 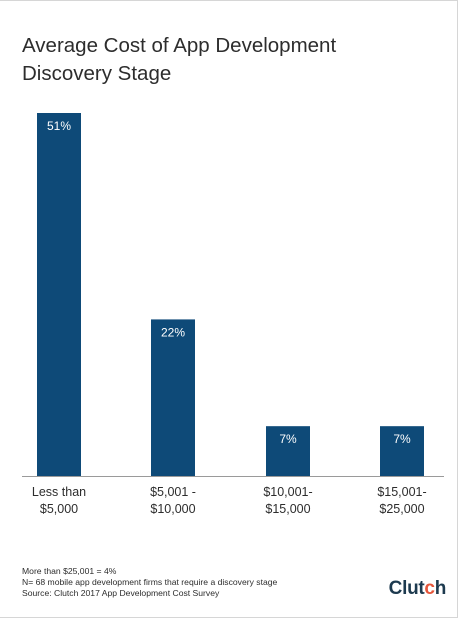 What do you see at coordinates (406, 588) in the screenshot?
I see `logo-text-main: Clut` at bounding box center [406, 588].